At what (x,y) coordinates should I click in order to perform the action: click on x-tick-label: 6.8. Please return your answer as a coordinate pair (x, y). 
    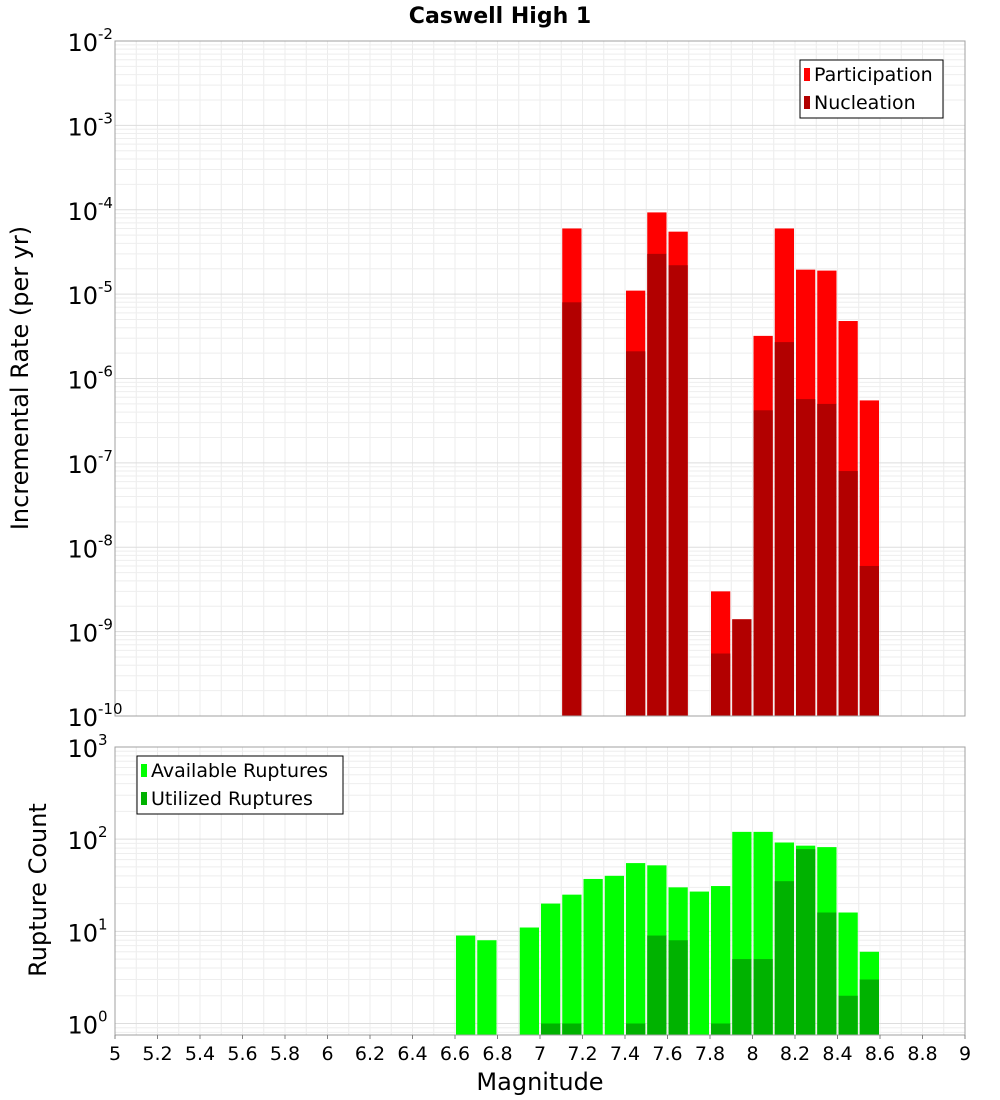
    Looking at the image, I should click on (497, 1054).